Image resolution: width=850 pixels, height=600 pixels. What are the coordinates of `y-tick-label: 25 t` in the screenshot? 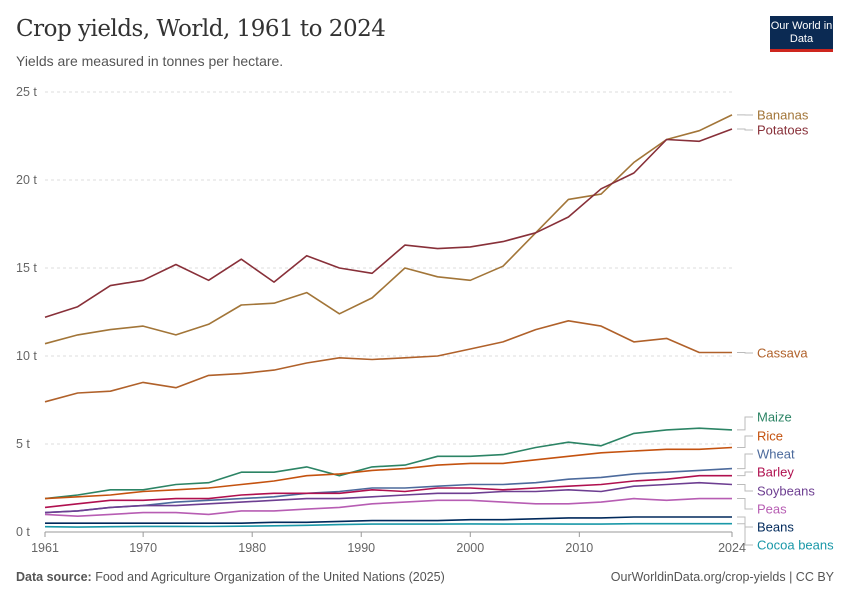 It's located at (26, 92).